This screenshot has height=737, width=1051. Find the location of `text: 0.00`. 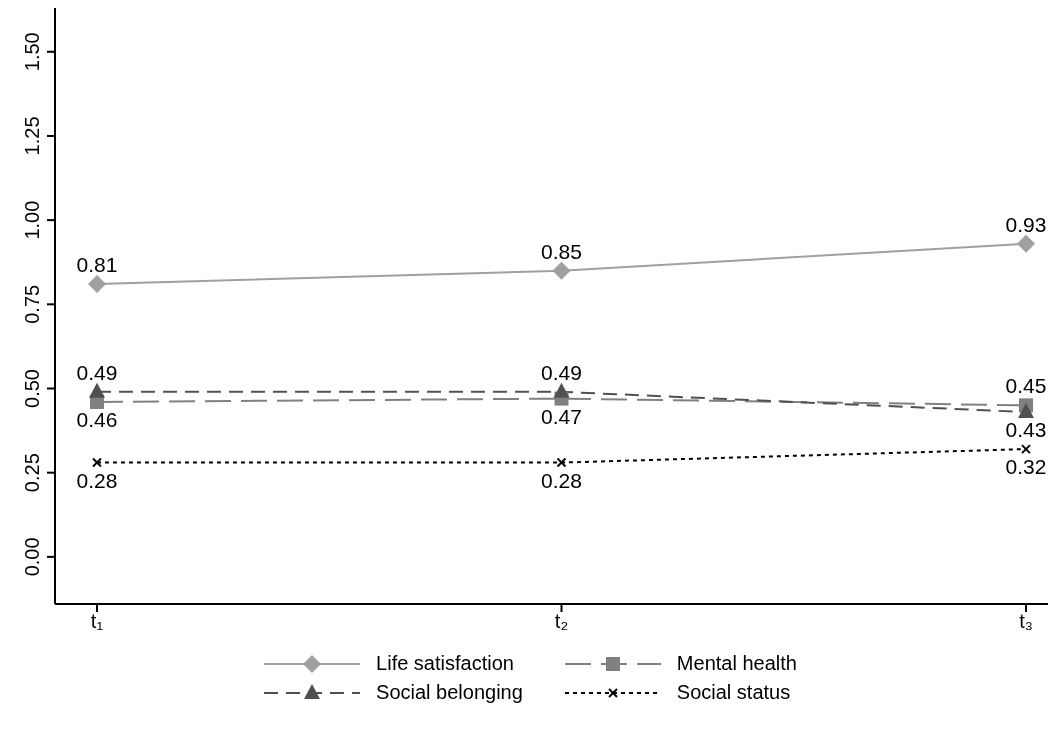

text: 0.00 is located at coordinates (32, 557).